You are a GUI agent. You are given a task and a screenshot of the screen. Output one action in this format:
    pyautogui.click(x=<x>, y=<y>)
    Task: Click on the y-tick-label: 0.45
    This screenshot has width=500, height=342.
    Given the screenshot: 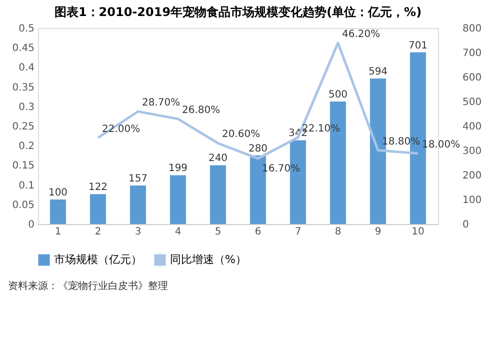 What is the action you would take?
    pyautogui.click(x=23, y=48)
    